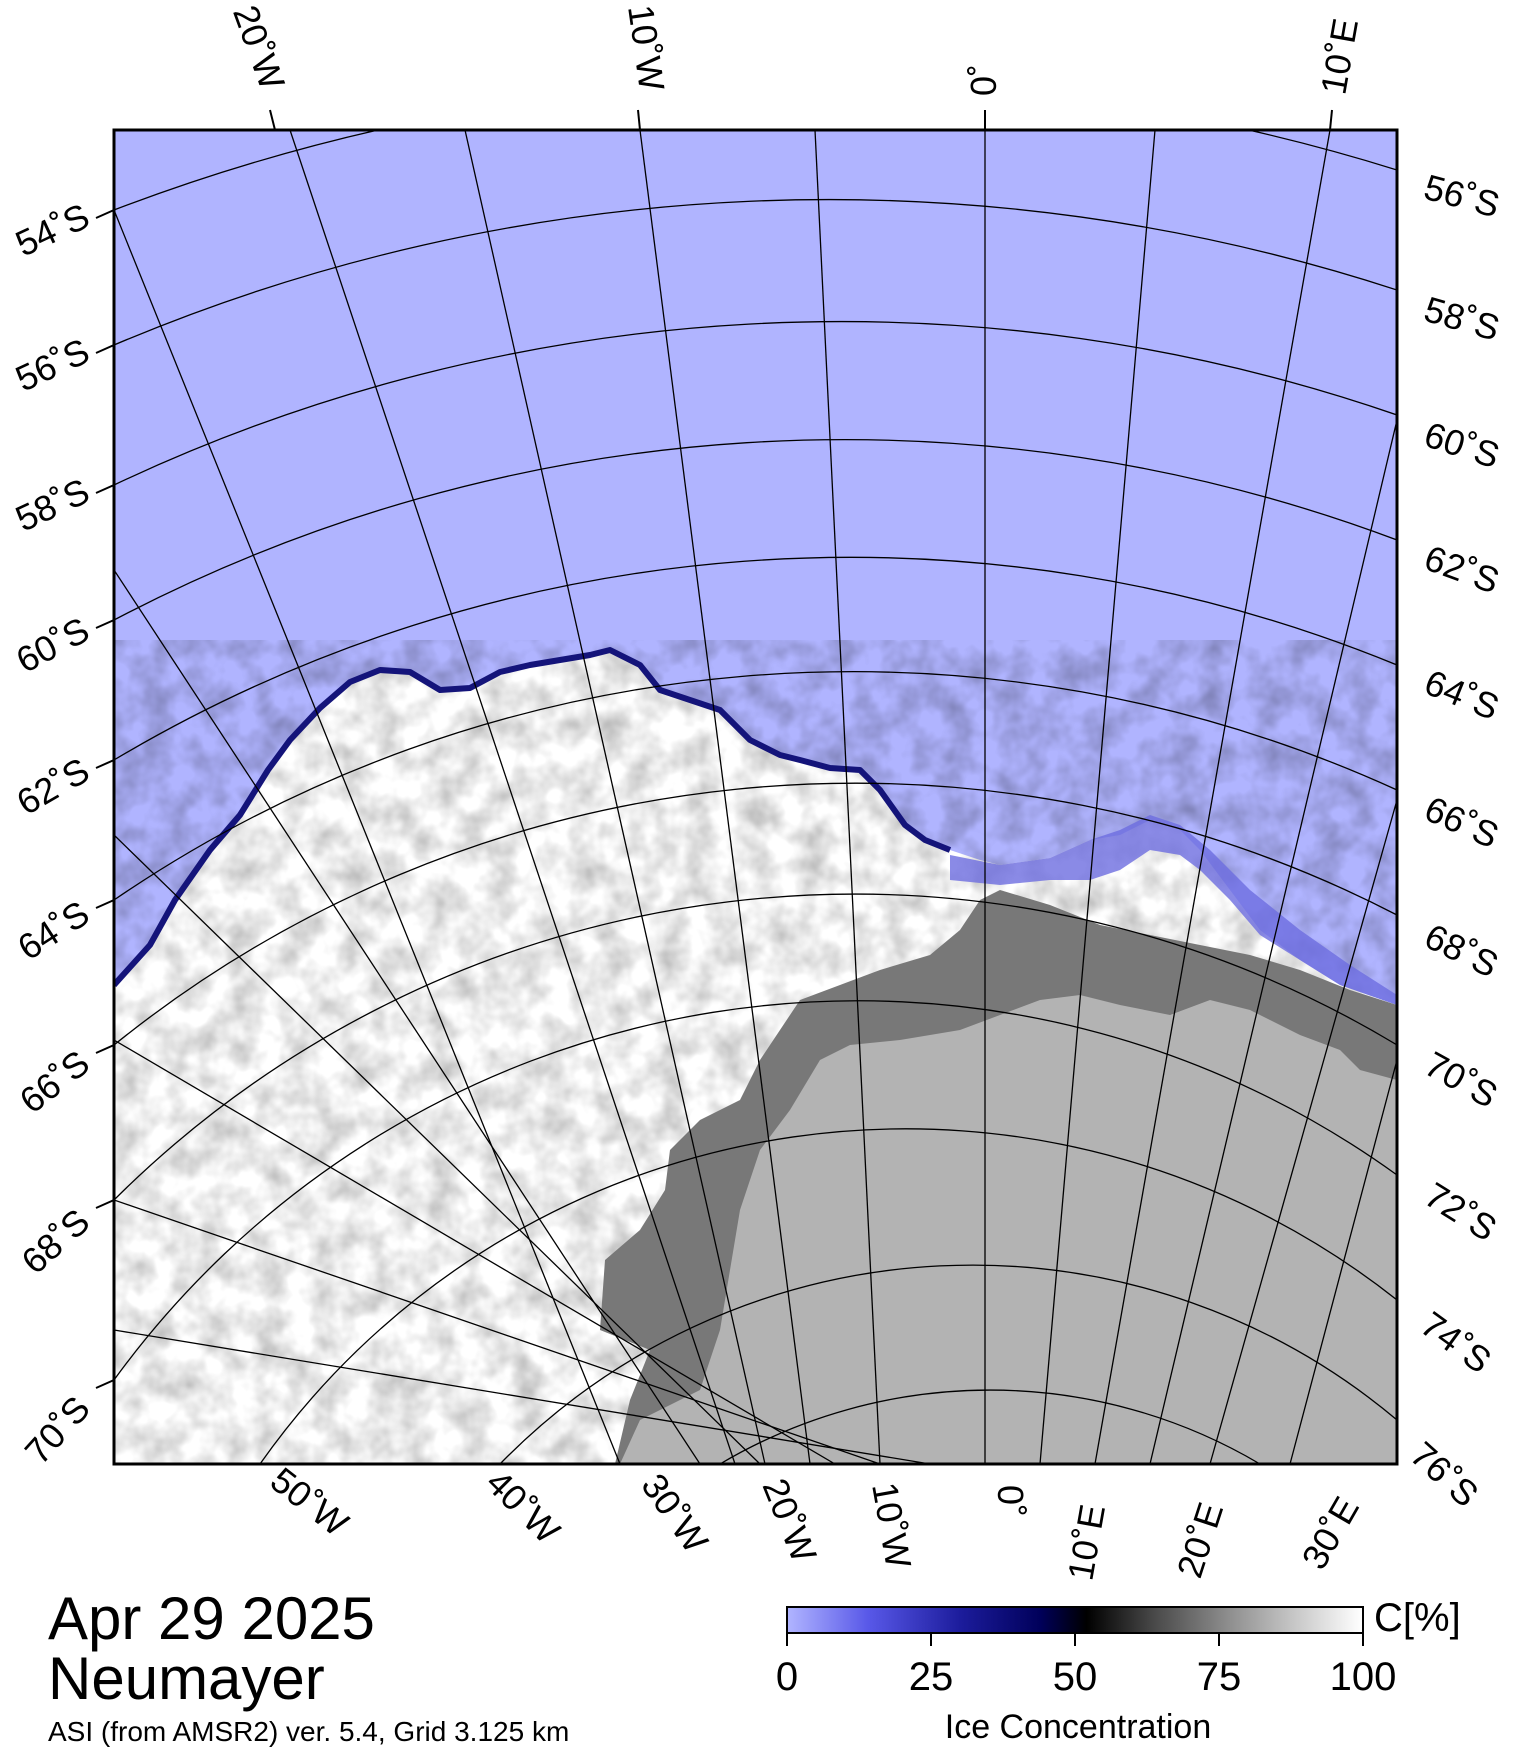 The height and width of the screenshot is (1758, 1518). I want to click on ice-edge, so click(533, 817).